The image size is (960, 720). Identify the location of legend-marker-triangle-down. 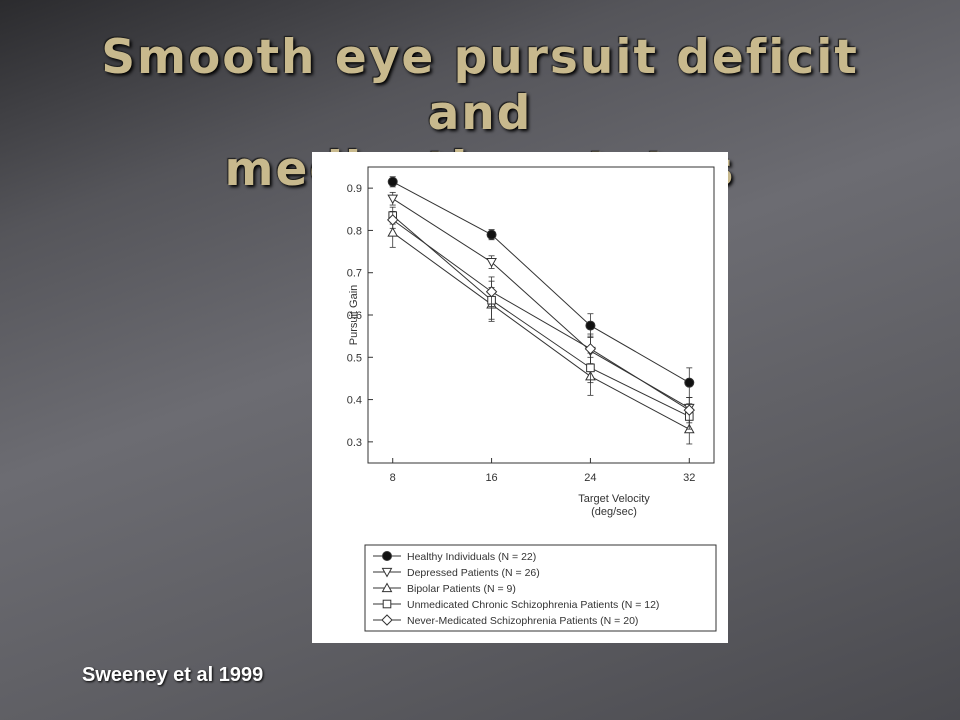
(387, 572).